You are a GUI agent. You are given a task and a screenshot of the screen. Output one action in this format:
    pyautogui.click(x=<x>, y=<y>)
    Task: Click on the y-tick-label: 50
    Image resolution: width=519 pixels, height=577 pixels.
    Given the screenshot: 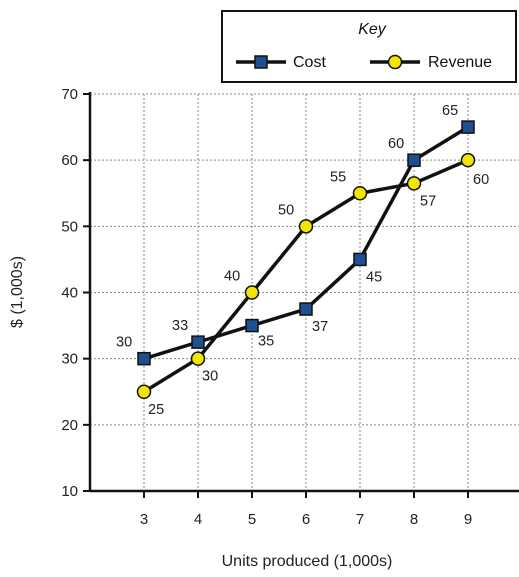 What is the action you would take?
    pyautogui.click(x=69, y=226)
    